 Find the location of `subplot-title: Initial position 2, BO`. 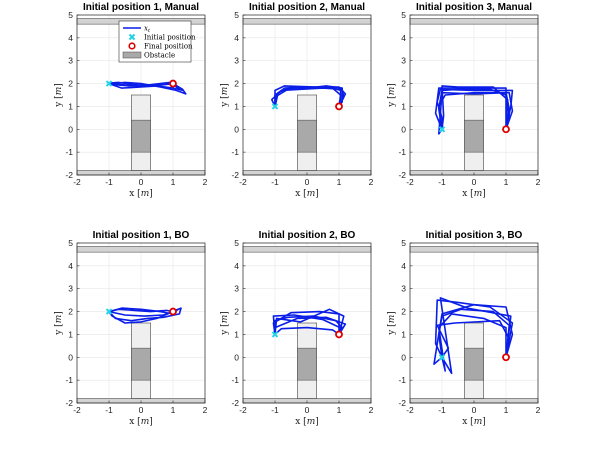

subplot-title: Initial position 2, BO is located at coordinates (307, 235).